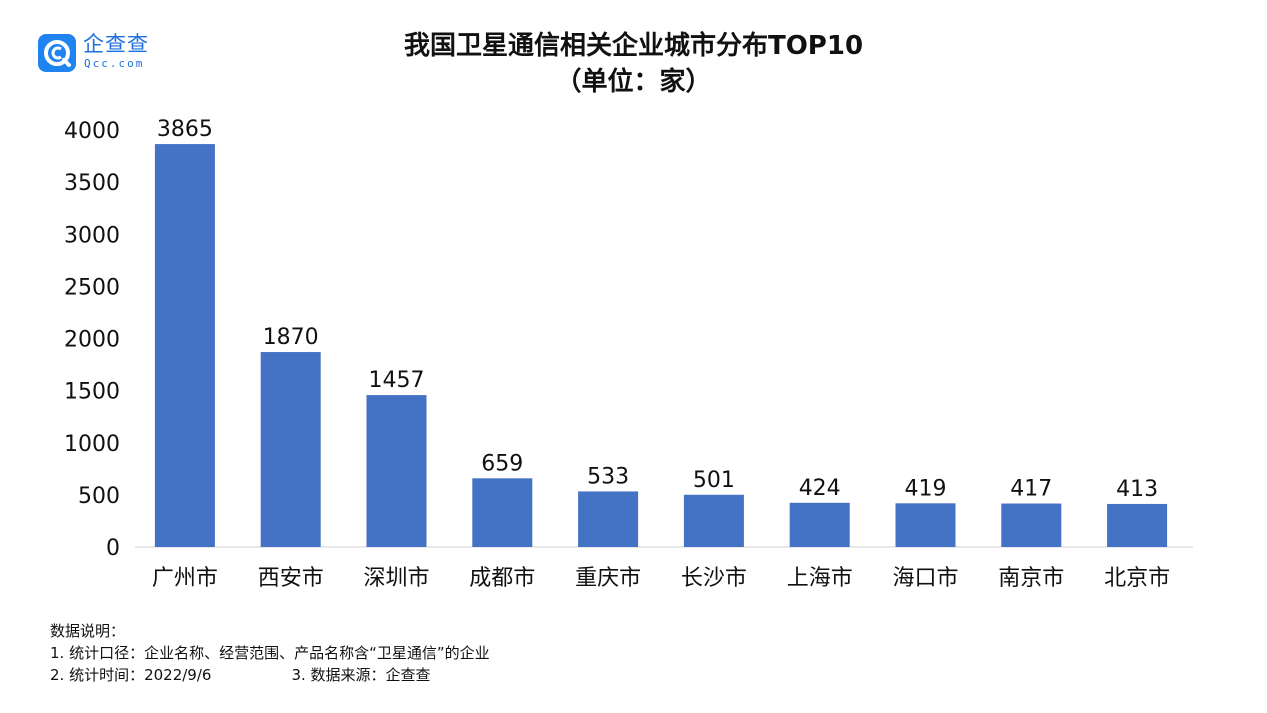 This screenshot has height=713, width=1267. What do you see at coordinates (116, 44) in the screenshot?
I see `logo-name: 企查查` at bounding box center [116, 44].